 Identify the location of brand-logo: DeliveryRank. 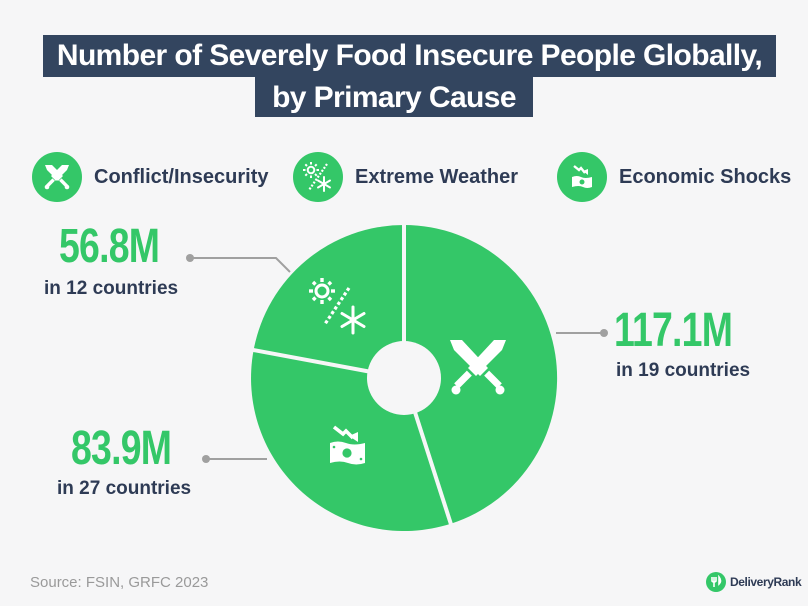
(754, 582).